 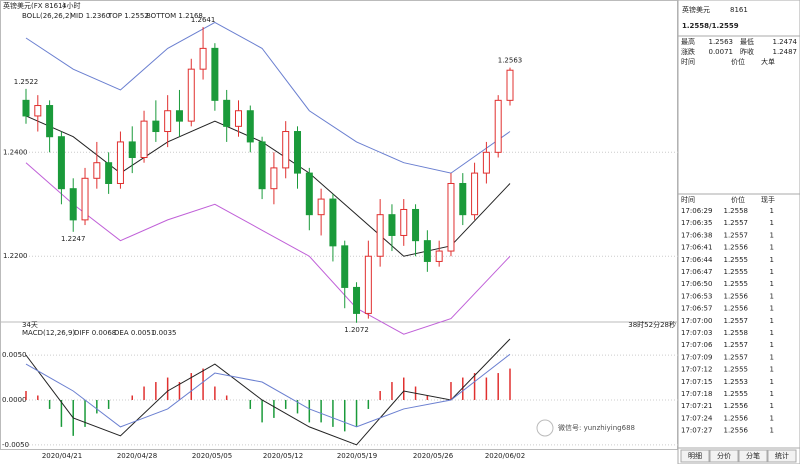 I want to click on trade-cell: 17:06:57, so click(x=696, y=309).